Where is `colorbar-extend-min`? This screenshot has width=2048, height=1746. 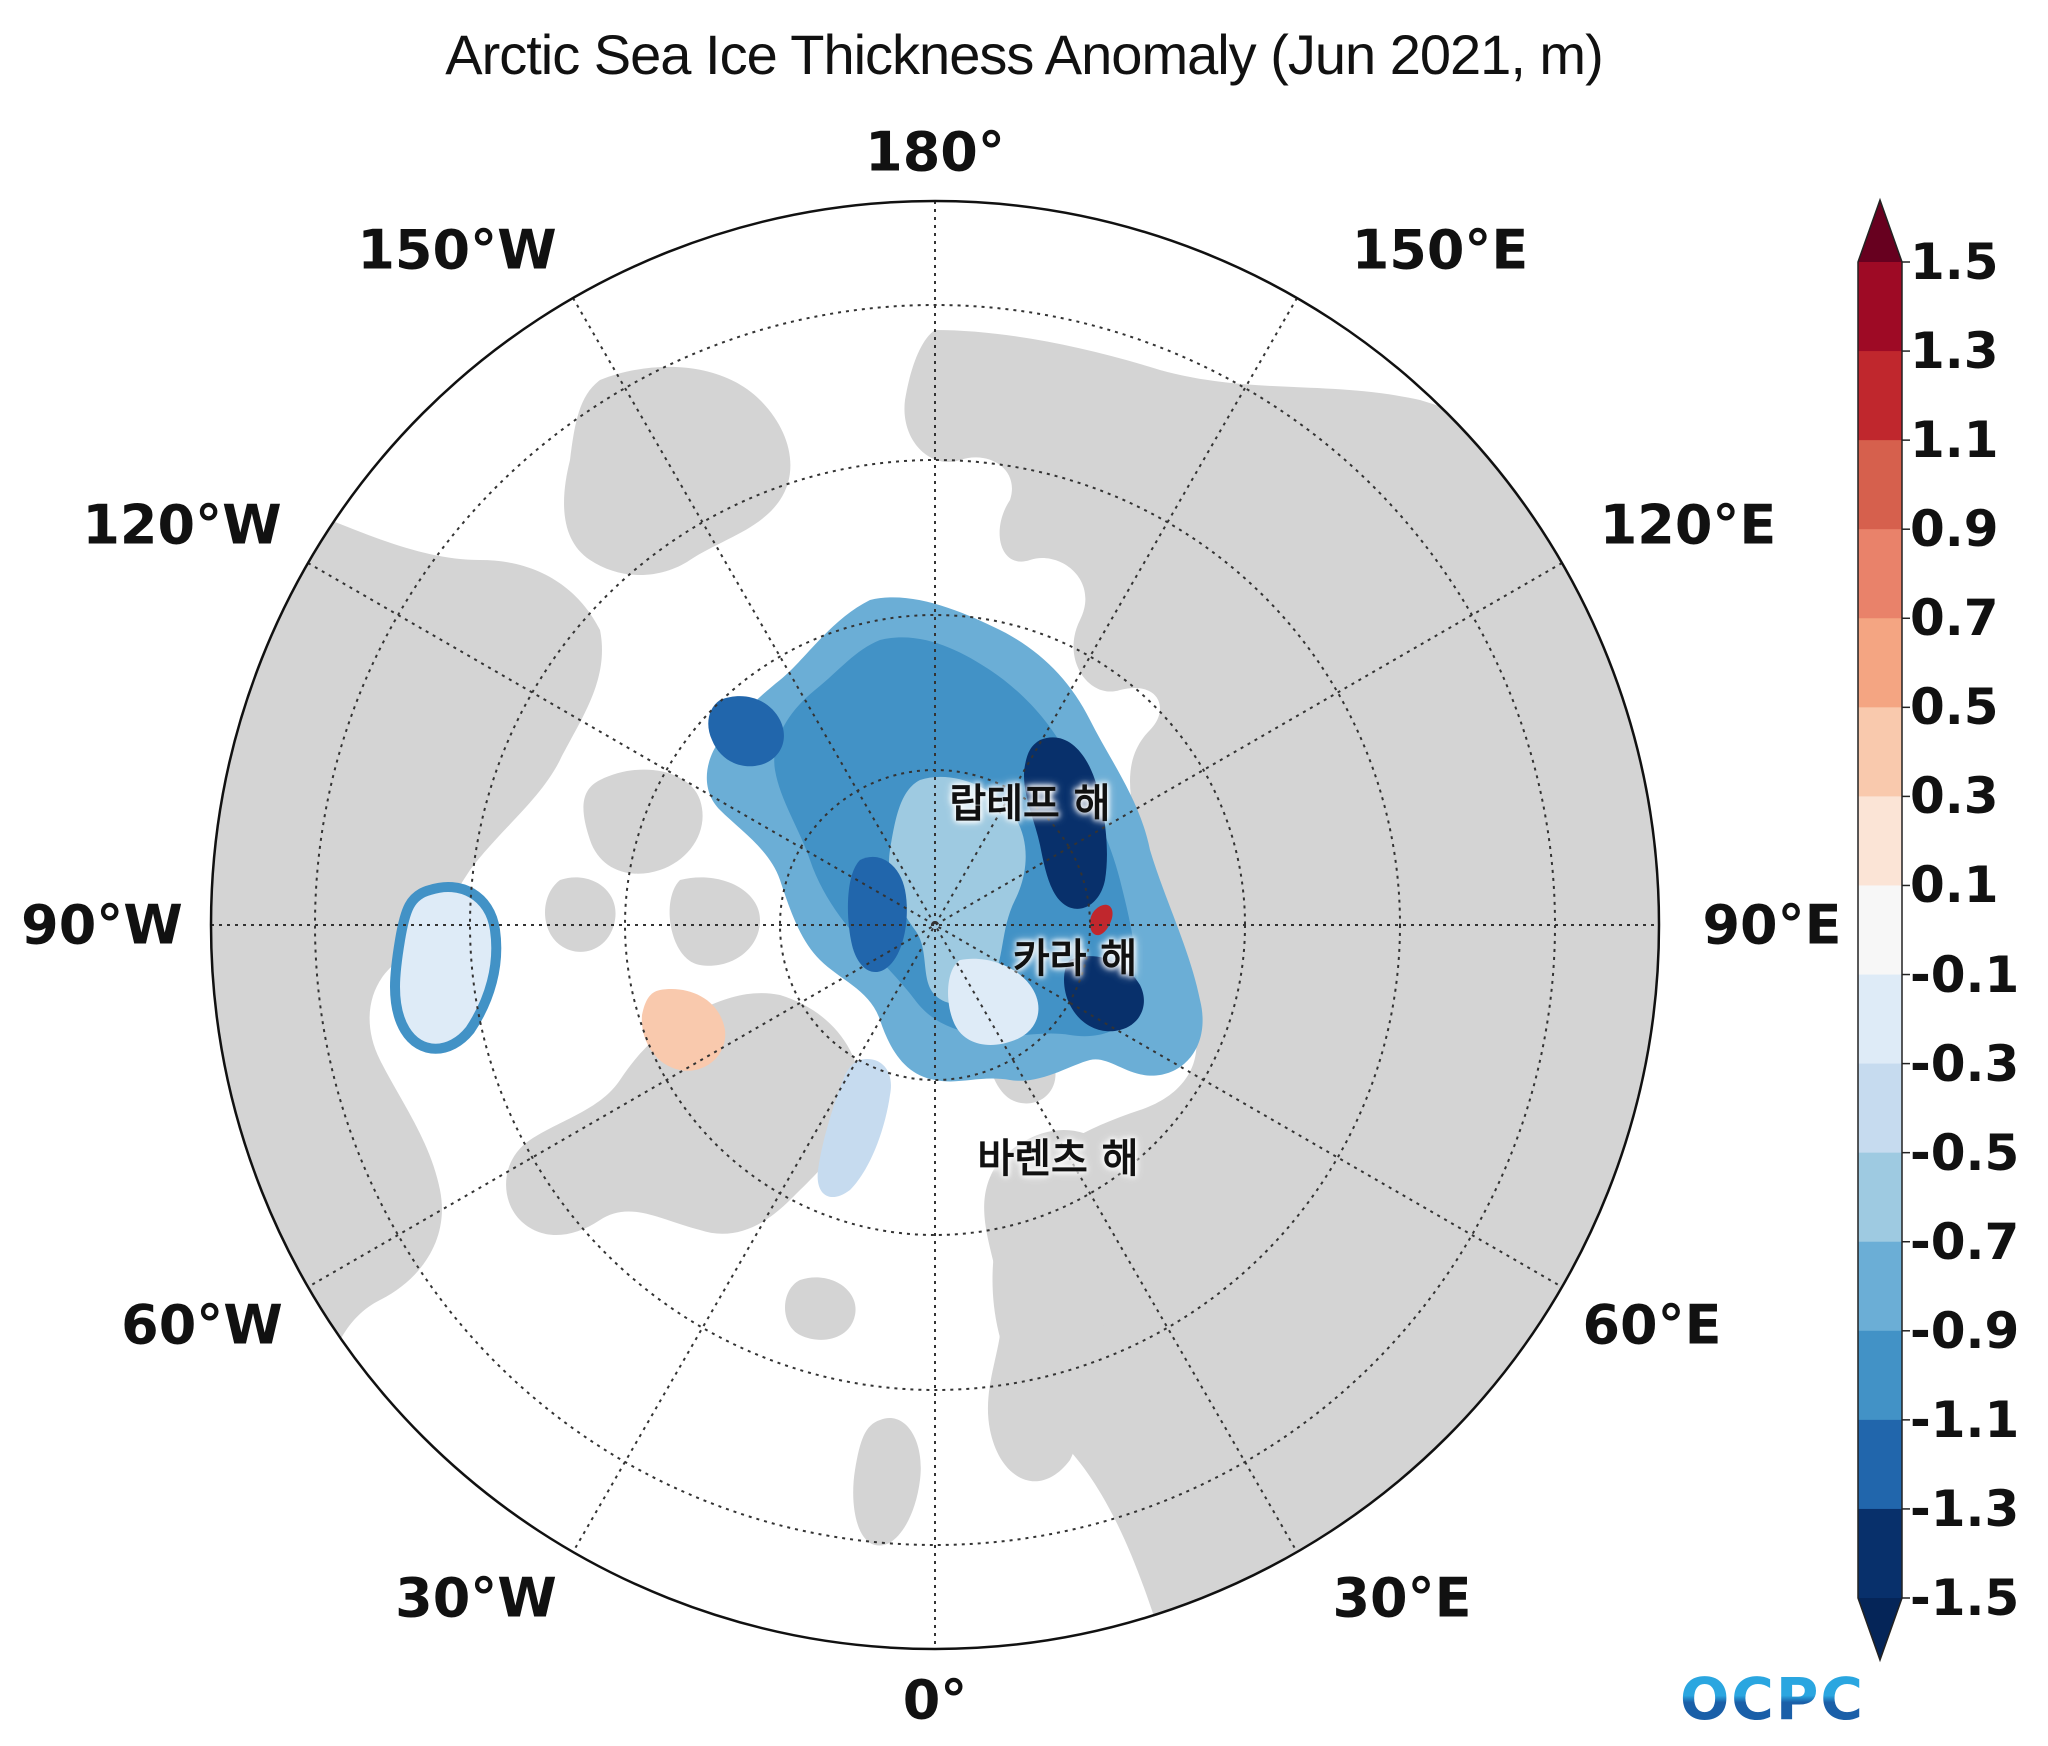 colorbar-extend-min is located at coordinates (1880, 1629).